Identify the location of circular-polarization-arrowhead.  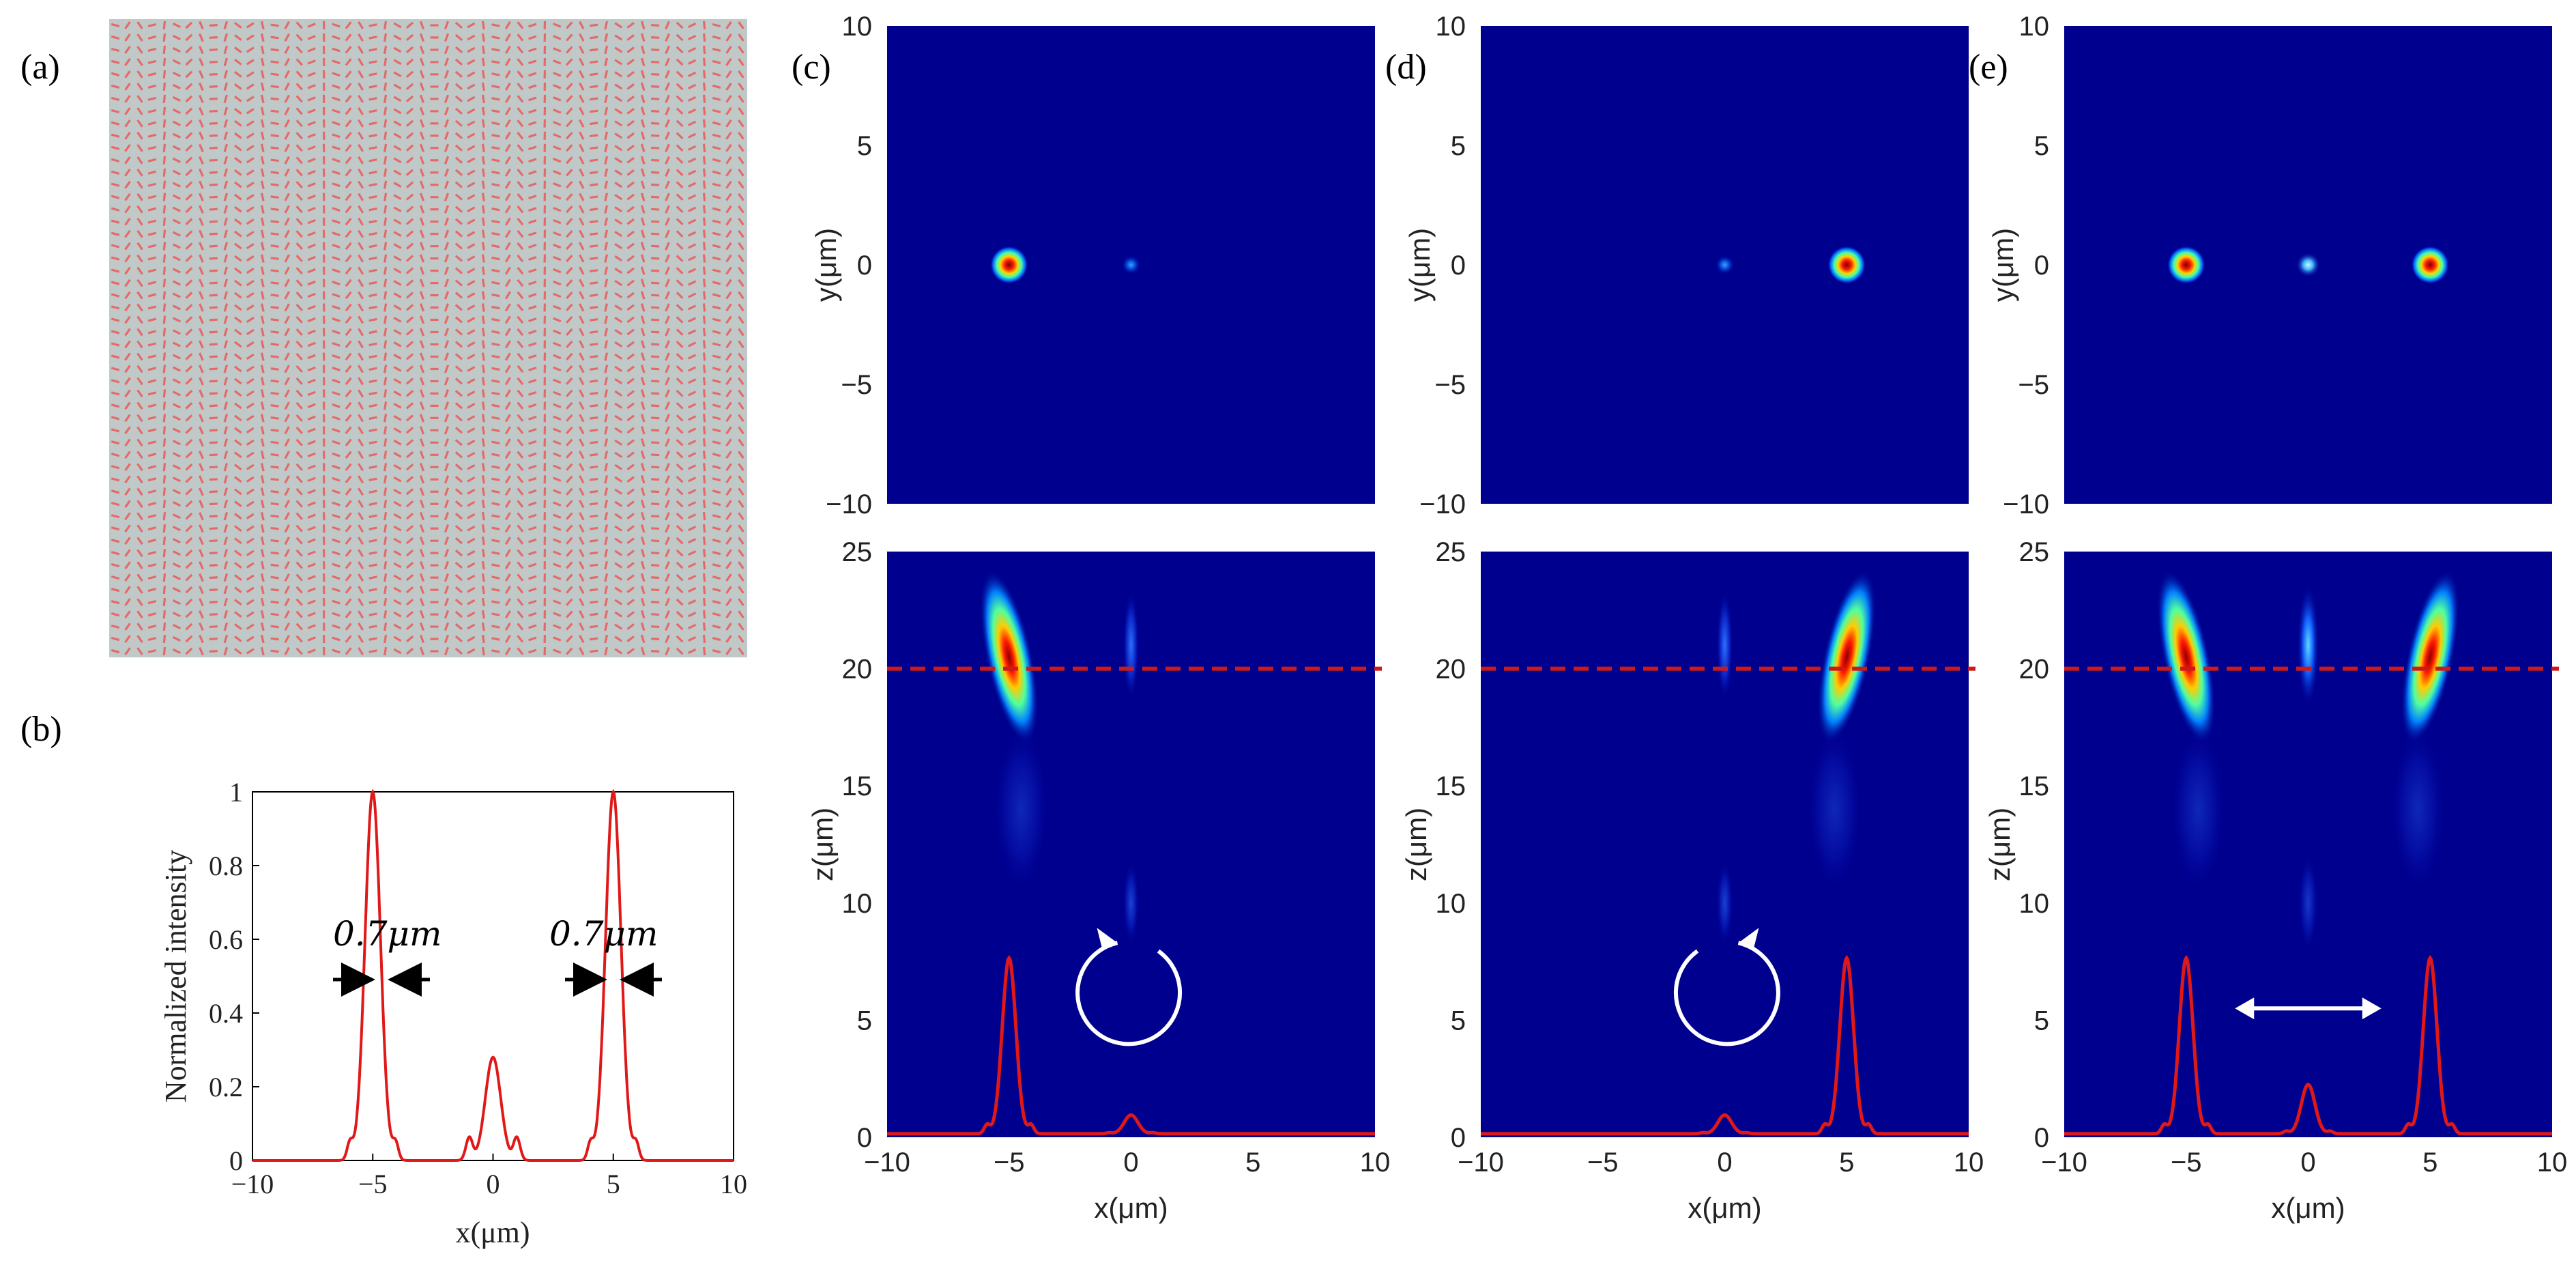
(1107, 939).